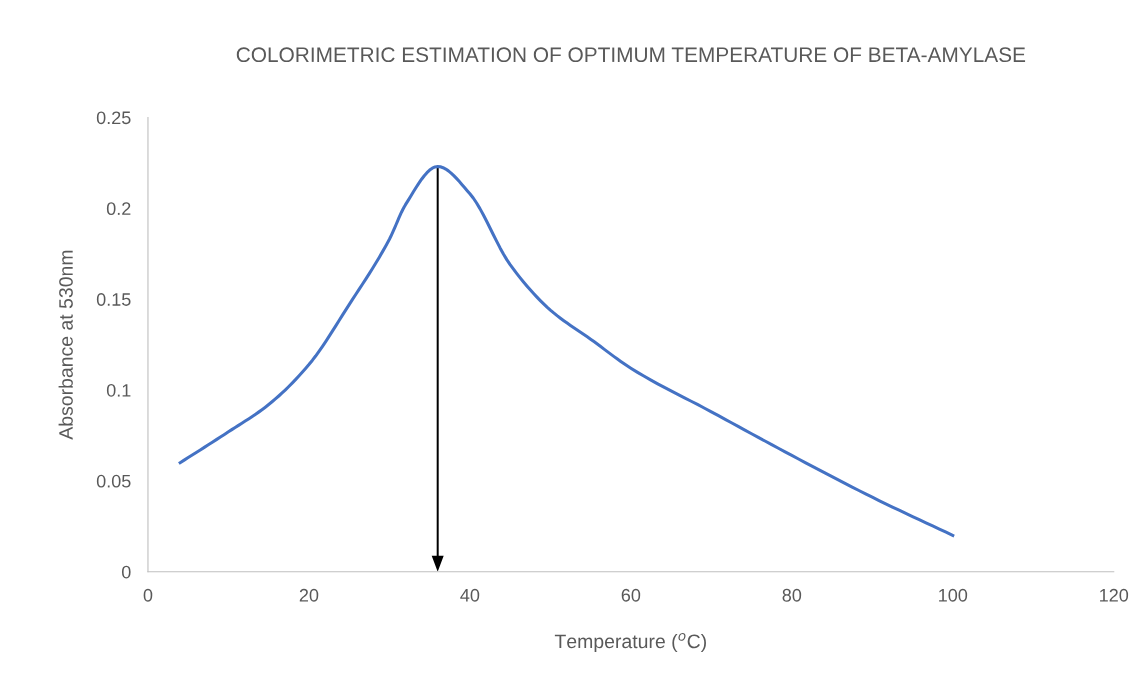 The image size is (1147, 675). What do you see at coordinates (65, 345) in the screenshot?
I see `y-axis-title: Absorbance at 530nm` at bounding box center [65, 345].